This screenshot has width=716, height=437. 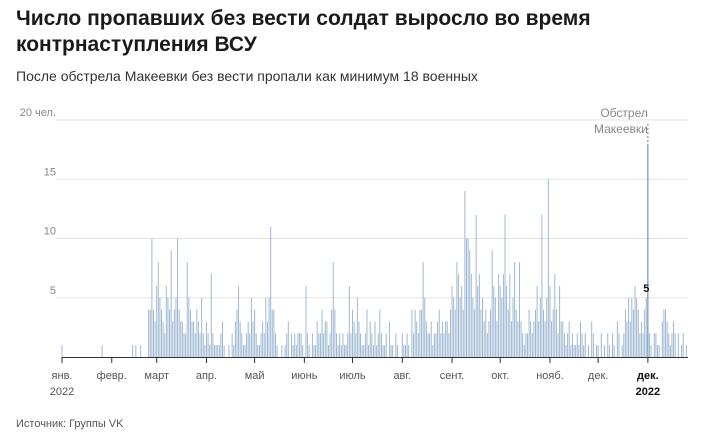 What do you see at coordinates (500, 376) in the screenshot?
I see `x-tick-label: окт.` at bounding box center [500, 376].